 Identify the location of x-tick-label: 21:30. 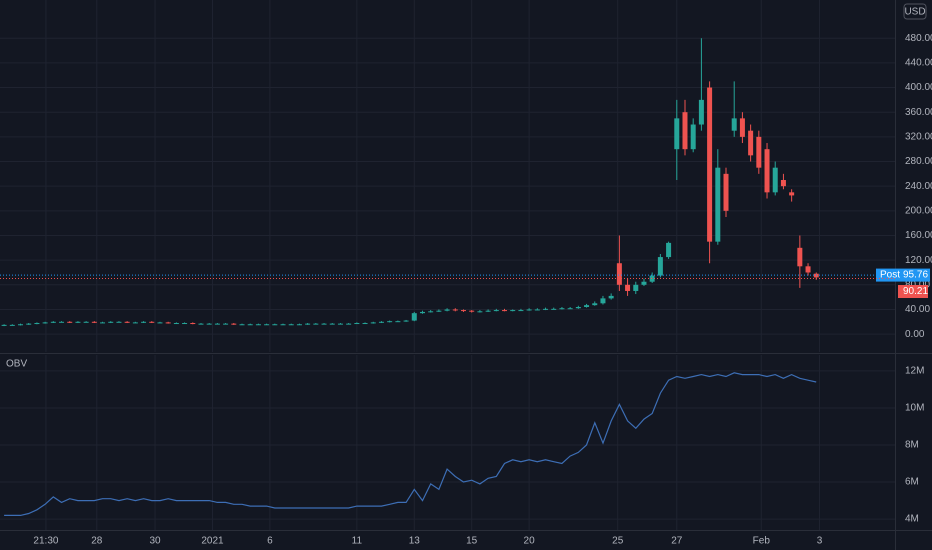
(45, 541).